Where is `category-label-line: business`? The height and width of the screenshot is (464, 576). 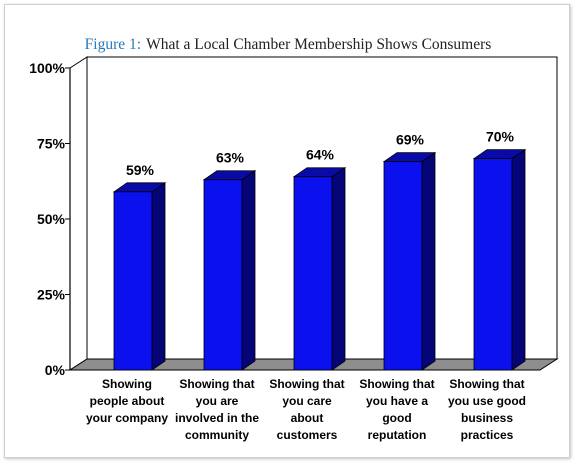 category-label-line: business is located at coordinates (487, 418).